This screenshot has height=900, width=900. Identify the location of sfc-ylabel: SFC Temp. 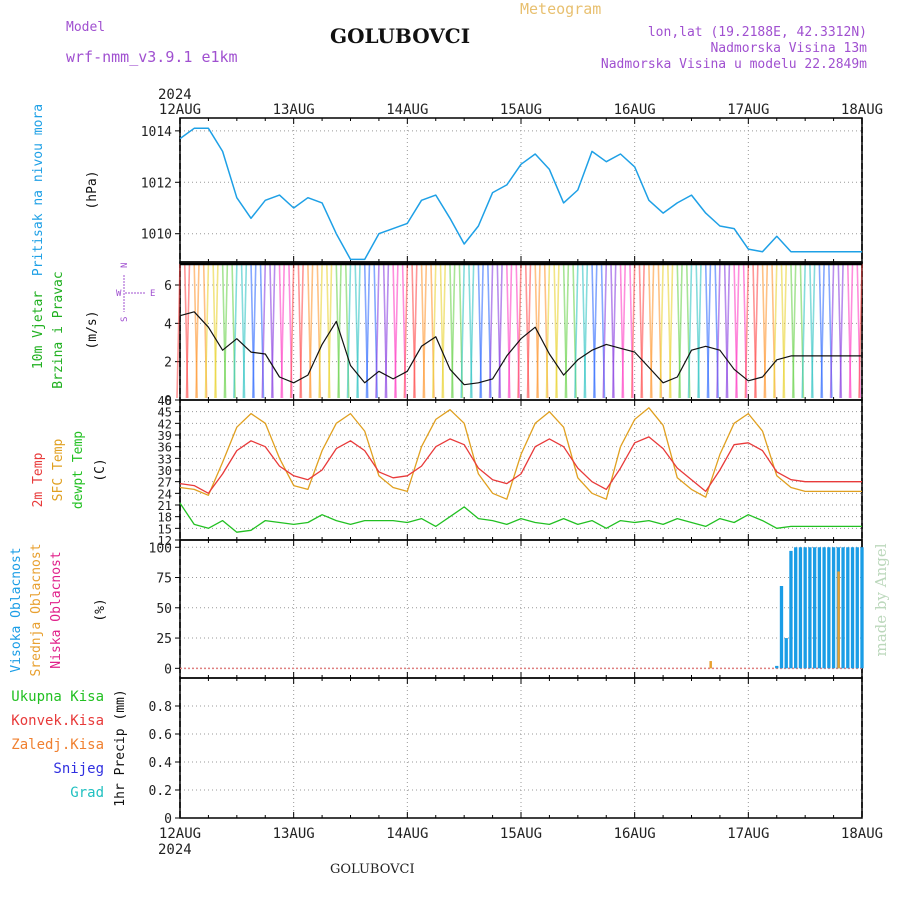
(58, 470).